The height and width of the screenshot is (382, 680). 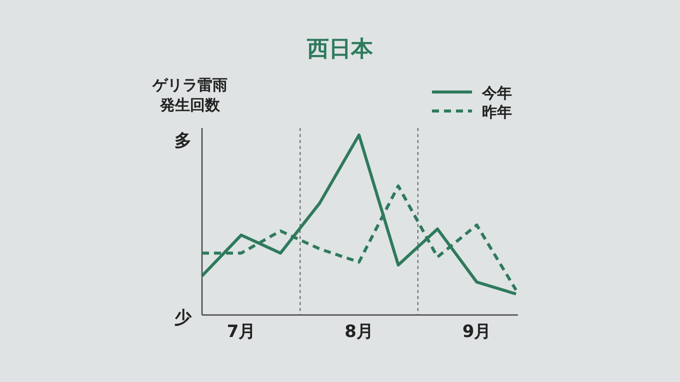 I want to click on chart-title: 西日本, so click(x=340, y=49).